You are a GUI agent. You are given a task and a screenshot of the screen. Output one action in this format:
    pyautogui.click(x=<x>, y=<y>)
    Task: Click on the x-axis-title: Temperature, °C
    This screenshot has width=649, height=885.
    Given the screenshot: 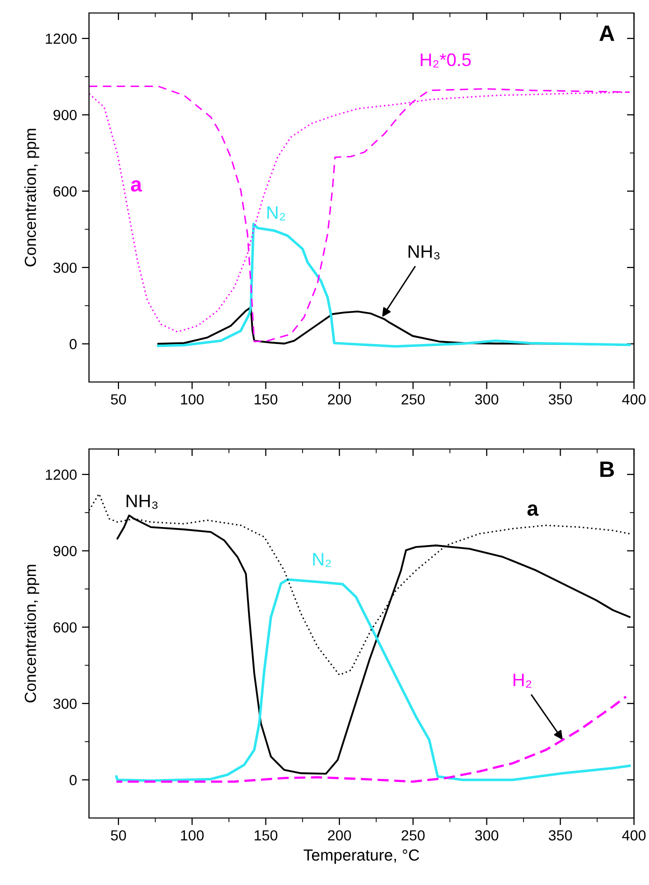 What is the action you would take?
    pyautogui.click(x=362, y=856)
    